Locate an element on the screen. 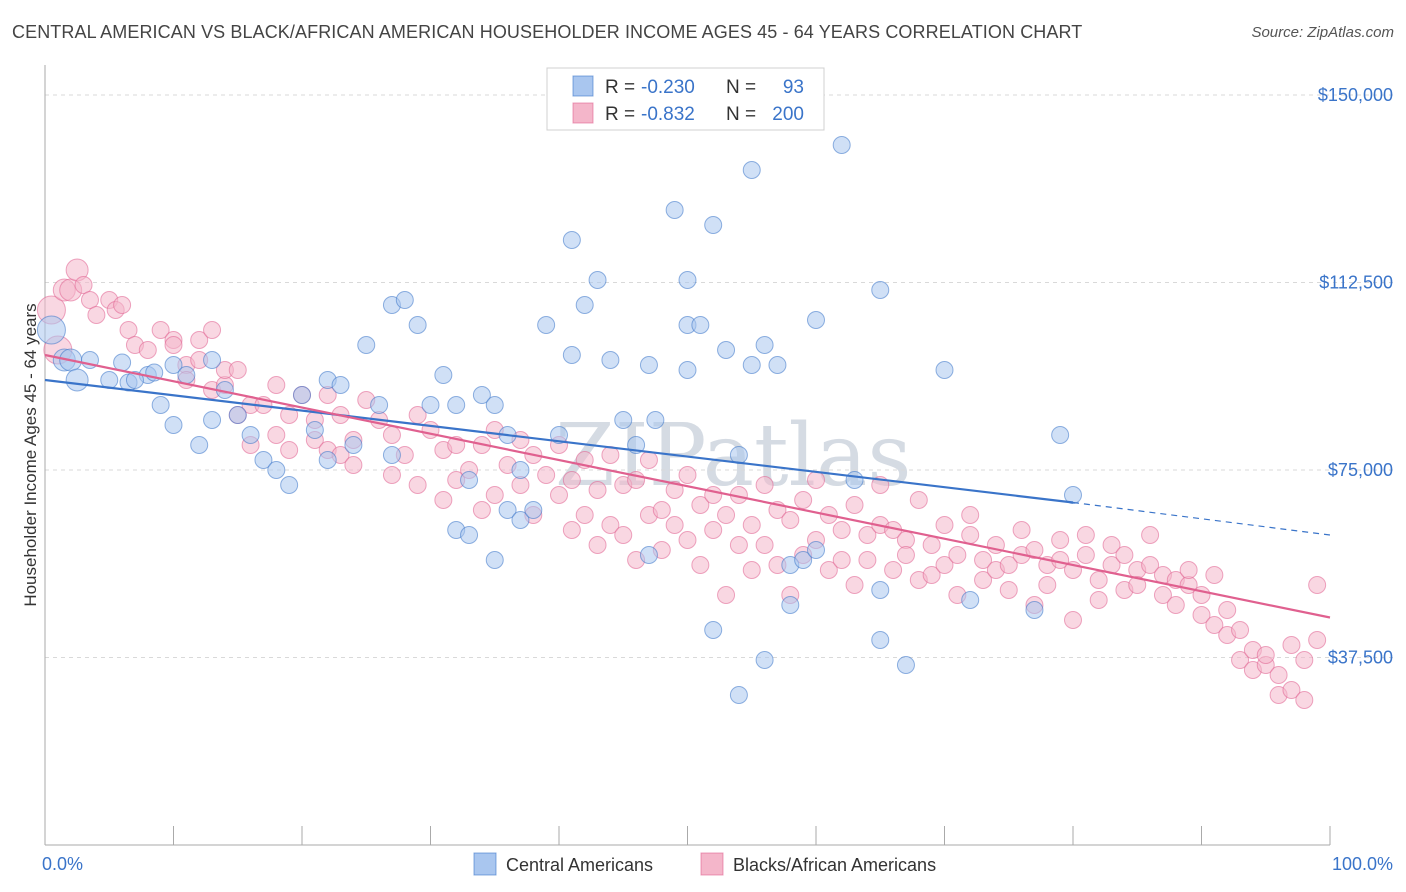 The width and height of the screenshot is (1406, 892). legend: R = -0.230 N = 93 R = -0.832 N = 200 is located at coordinates (685, 99).